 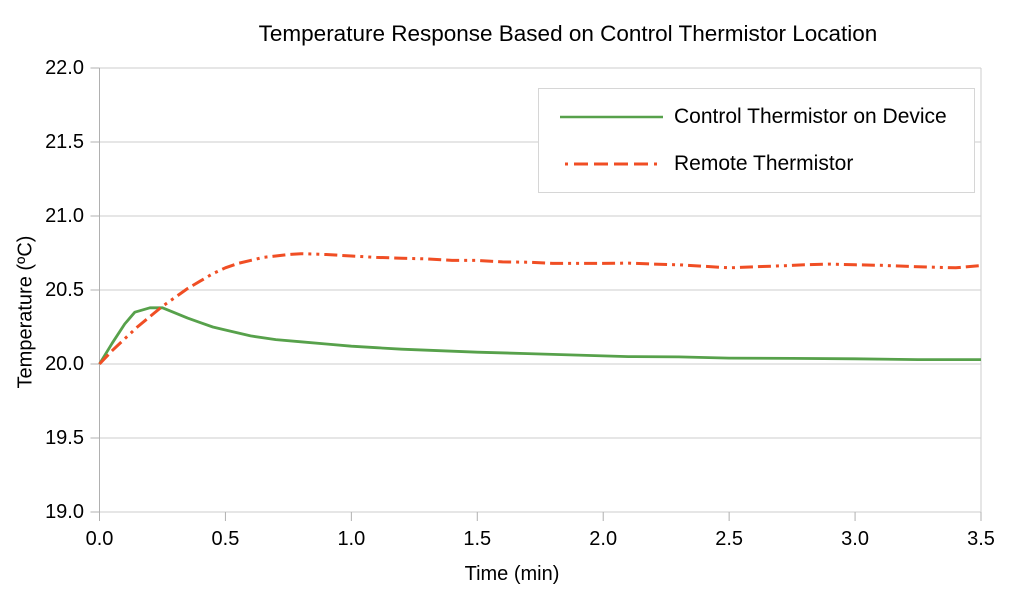 I want to click on x-tick-label-2.5: 2.5, so click(x=729, y=539).